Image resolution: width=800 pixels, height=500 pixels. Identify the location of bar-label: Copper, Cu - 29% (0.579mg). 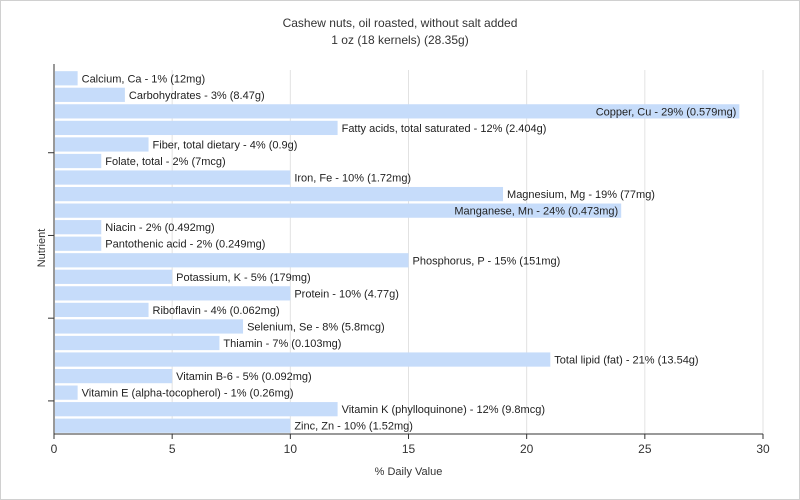
(666, 112).